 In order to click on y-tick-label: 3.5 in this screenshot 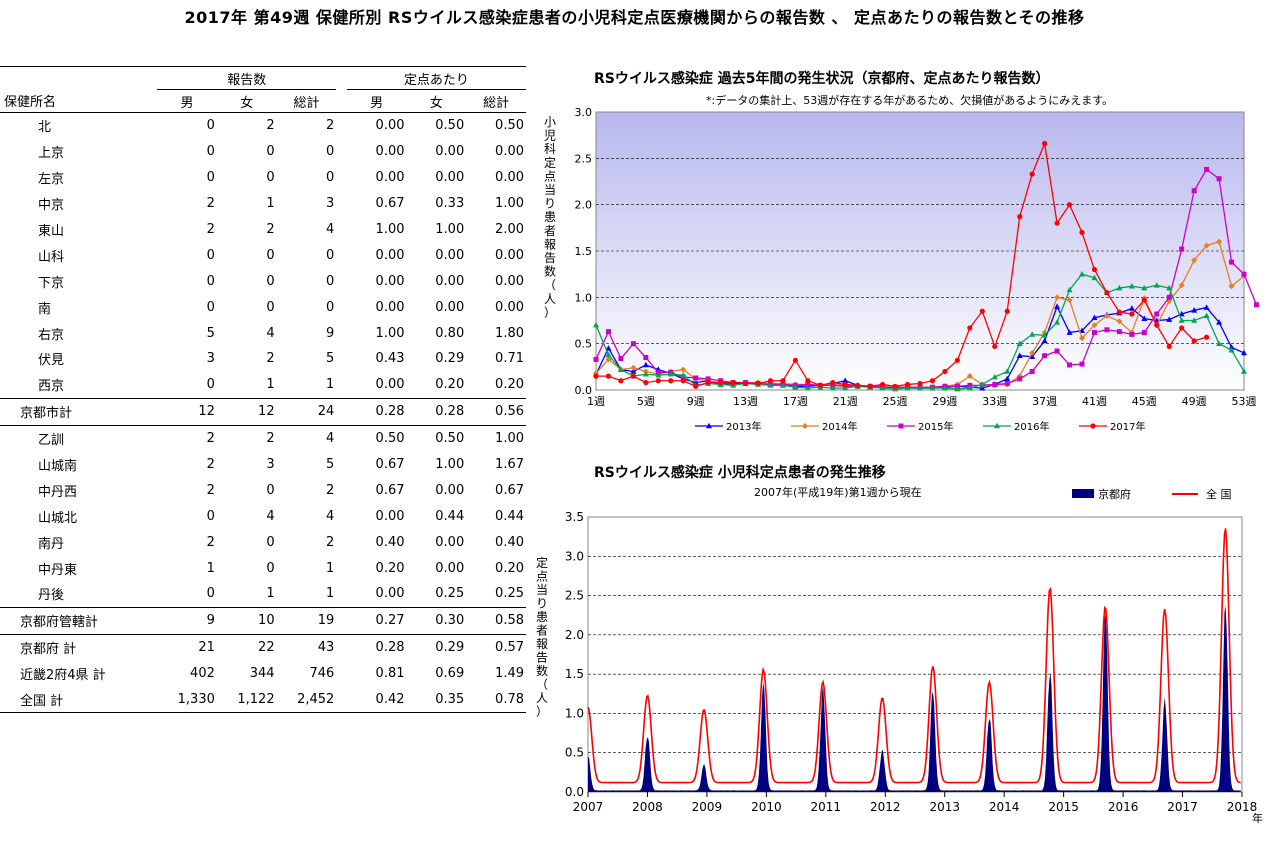, I will do `click(574, 517)`.